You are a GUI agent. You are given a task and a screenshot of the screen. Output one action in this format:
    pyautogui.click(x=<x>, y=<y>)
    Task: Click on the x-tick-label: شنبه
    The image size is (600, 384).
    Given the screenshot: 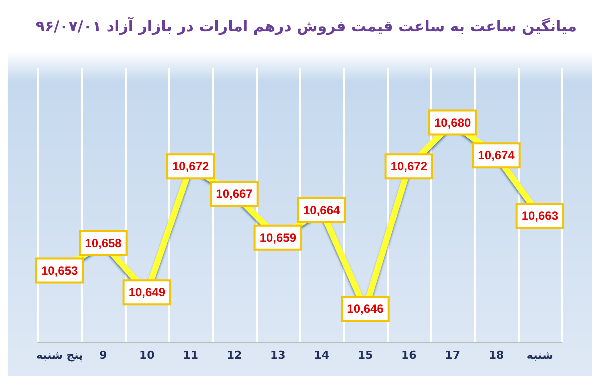 What is the action you would take?
    pyautogui.click(x=540, y=355)
    